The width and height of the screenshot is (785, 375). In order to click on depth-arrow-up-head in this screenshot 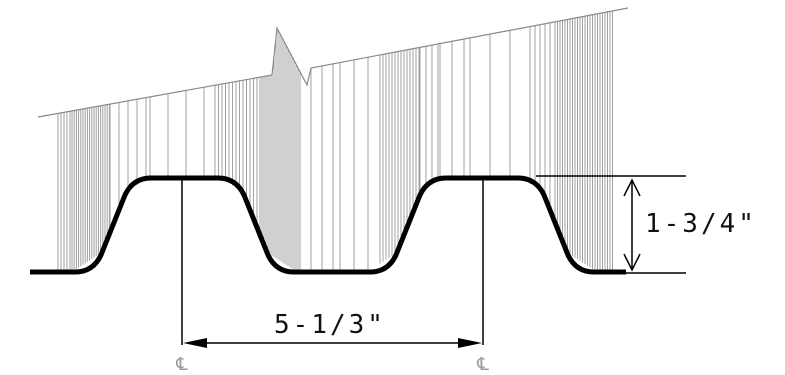, I will do `click(632, 187)`.